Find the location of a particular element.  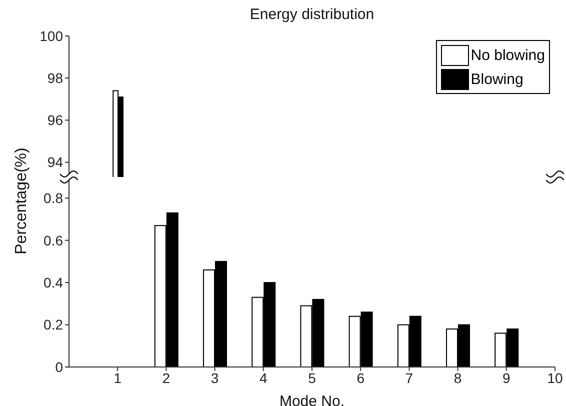

x-axis-title: Mode No. is located at coordinates (312, 399).